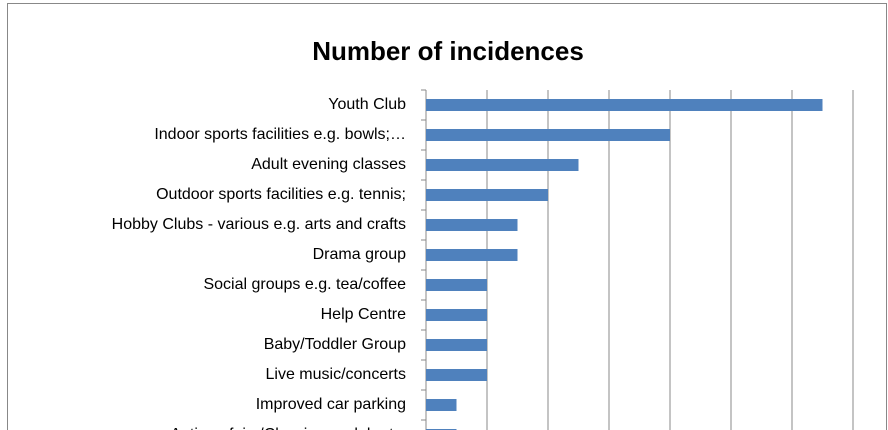  I want to click on y-tick-label: Youth Club, so click(367, 104).